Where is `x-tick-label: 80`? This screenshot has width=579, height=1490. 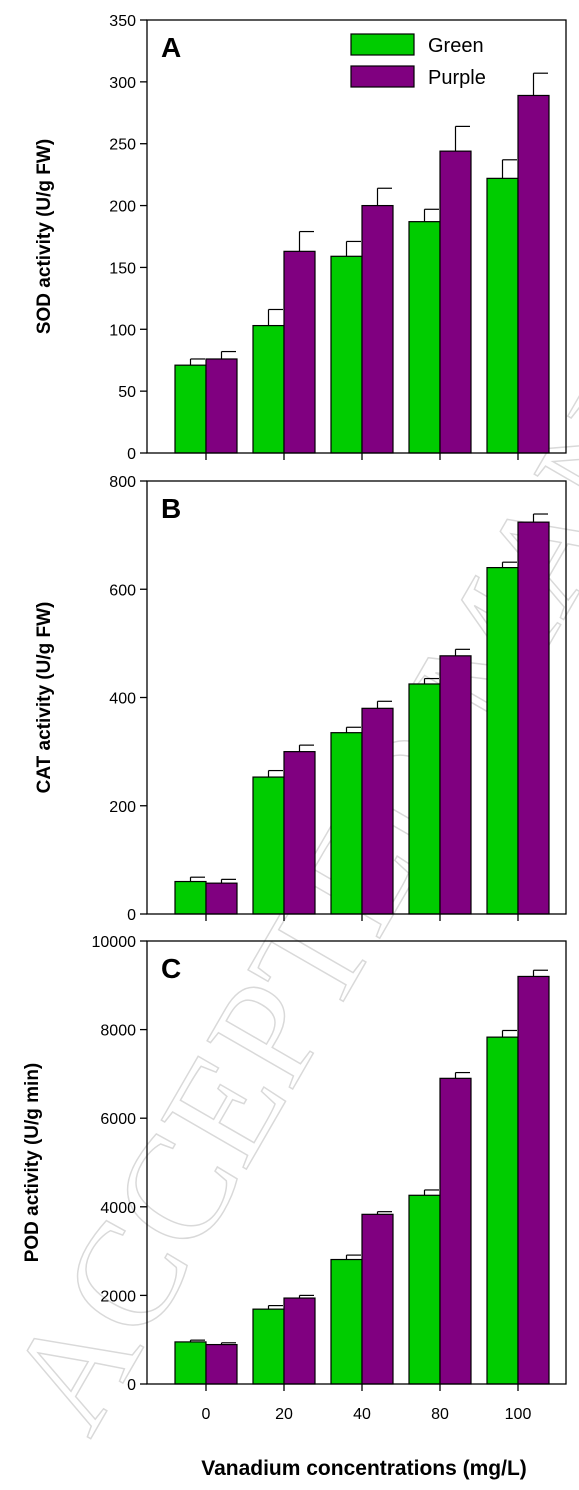
x-tick-label: 80 is located at coordinates (440, 1414).